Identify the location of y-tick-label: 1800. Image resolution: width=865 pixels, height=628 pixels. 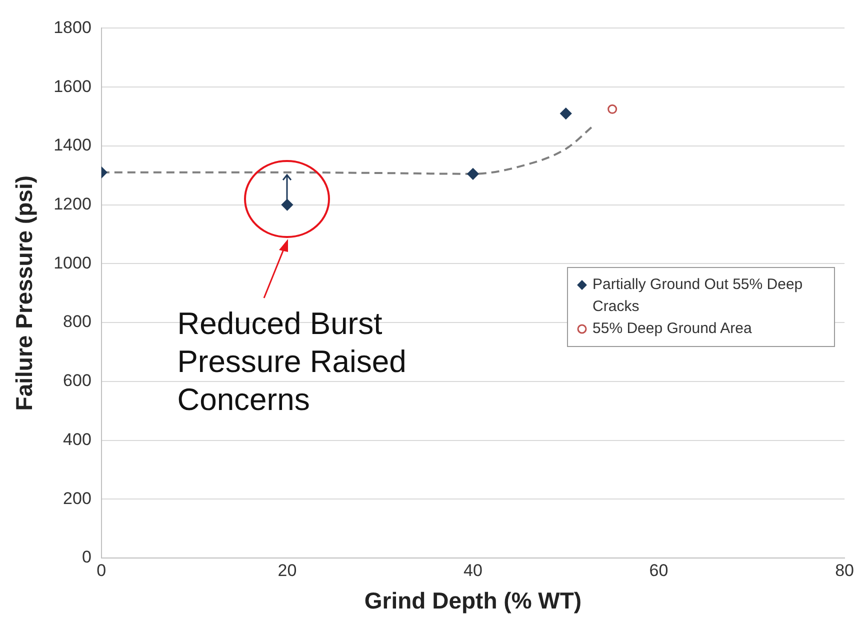
(73, 27).